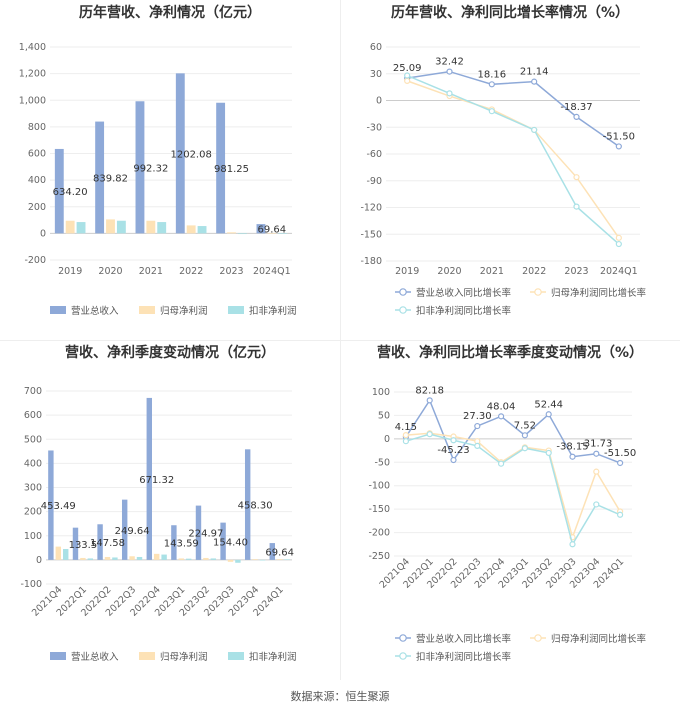 This screenshot has height=712, width=680. Describe the element at coordinates (492, 74) in the screenshot. I see `data-label: 18.16` at that location.